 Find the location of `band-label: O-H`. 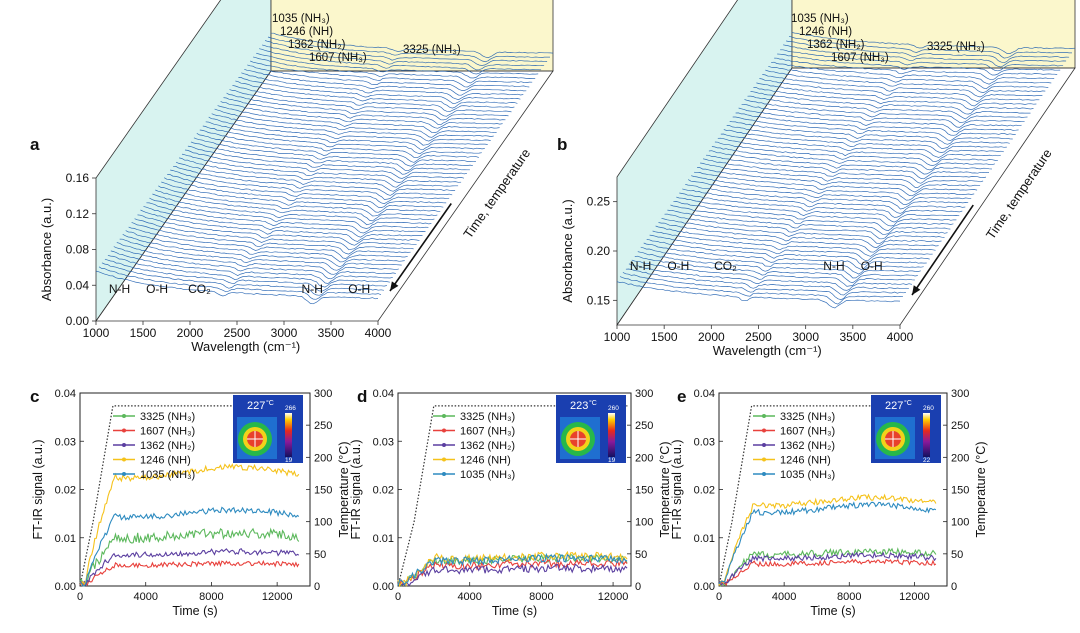

band-label: O-H is located at coordinates (678, 266).